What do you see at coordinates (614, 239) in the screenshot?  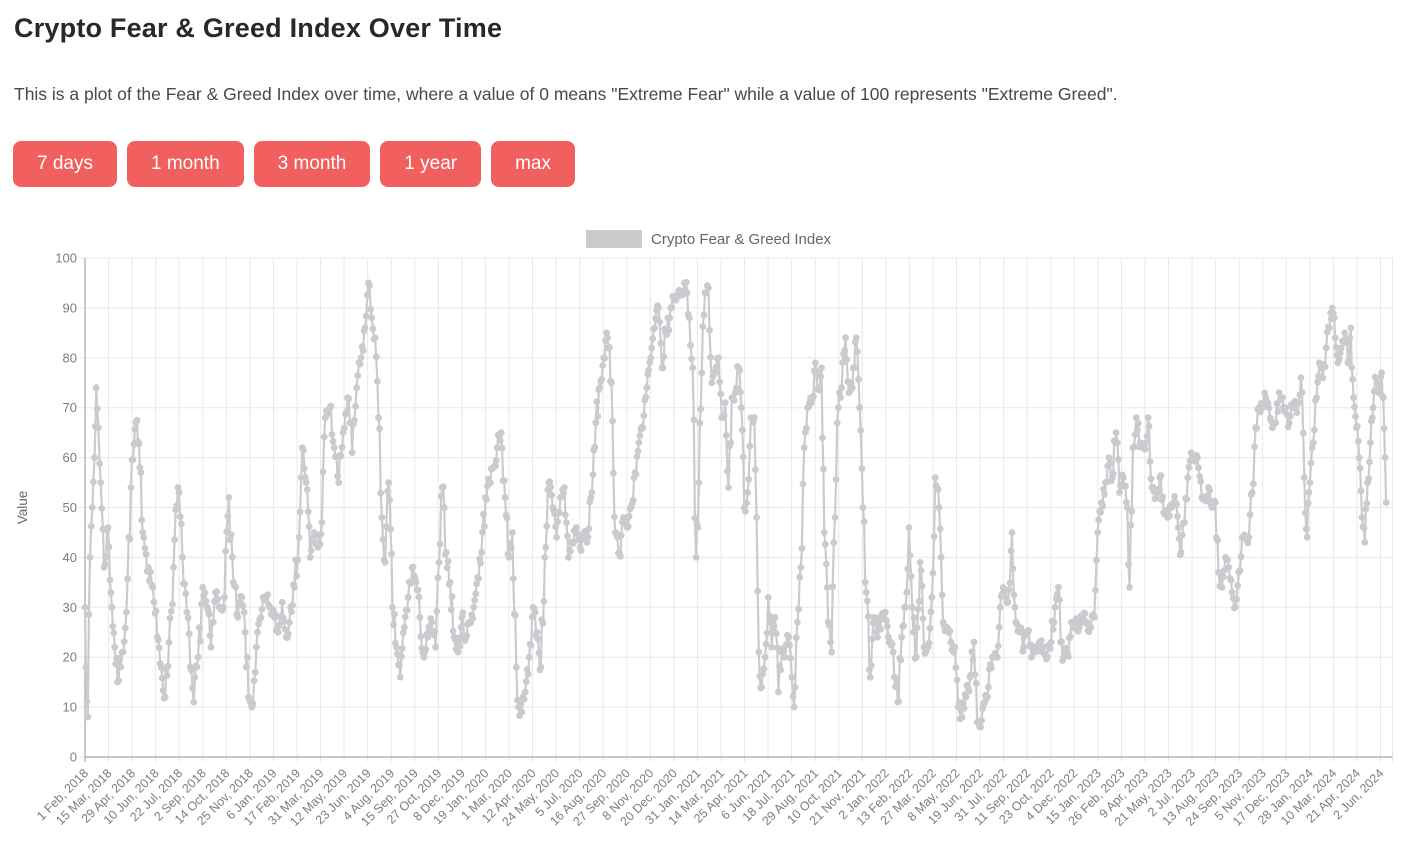 I see `legend-swatch` at bounding box center [614, 239].